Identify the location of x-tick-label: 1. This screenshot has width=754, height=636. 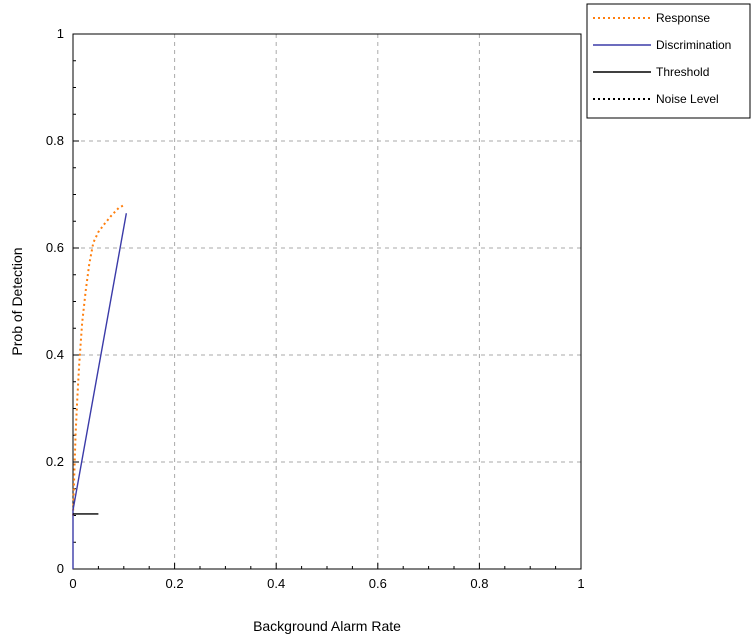
(580, 583).